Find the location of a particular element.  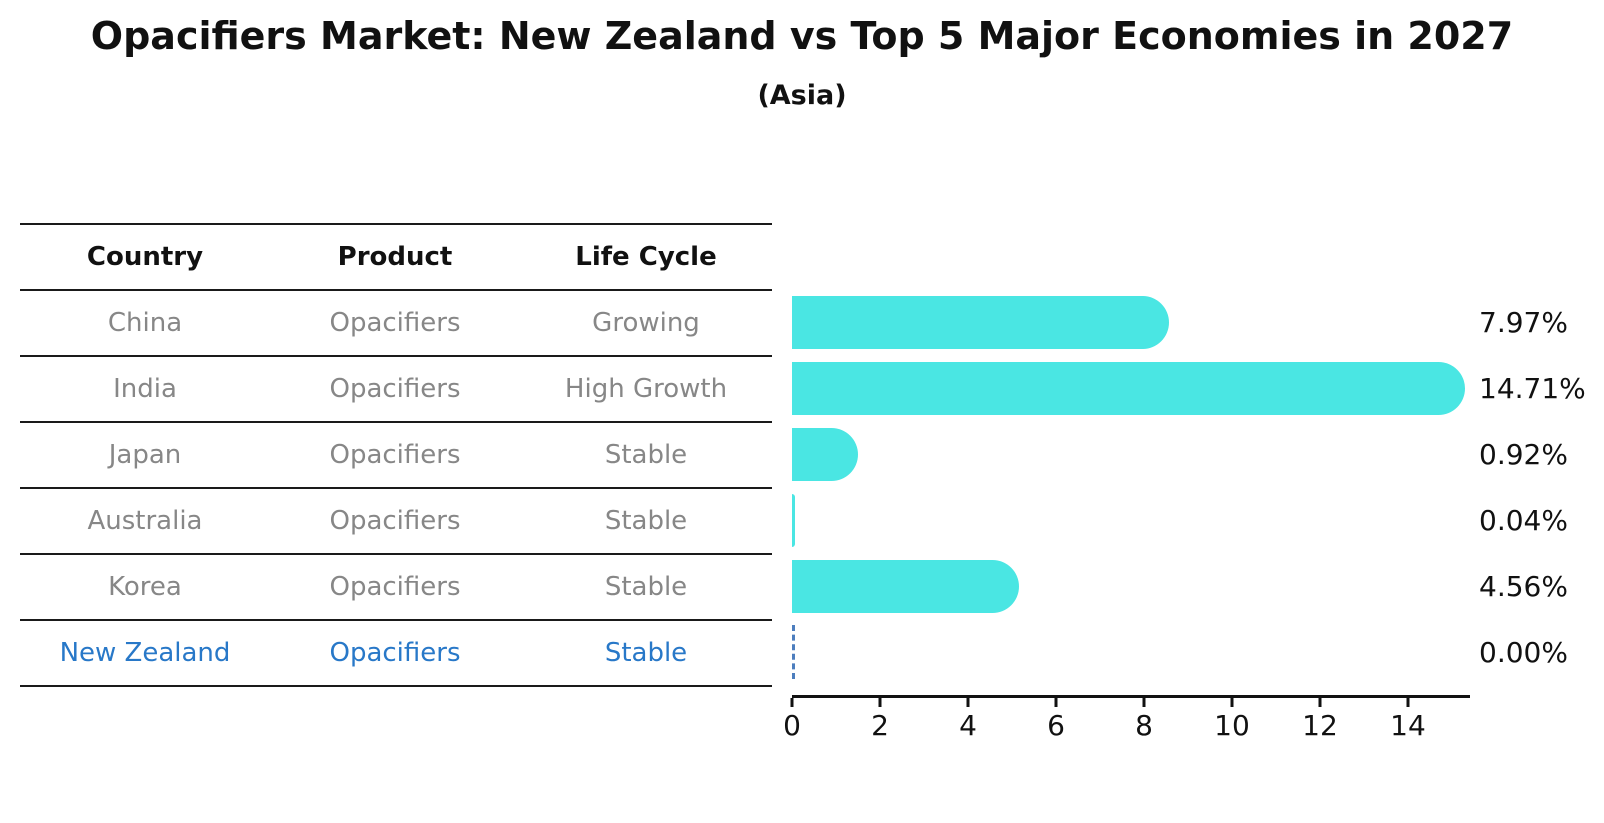

x-tick-label: 2 is located at coordinates (880, 725).